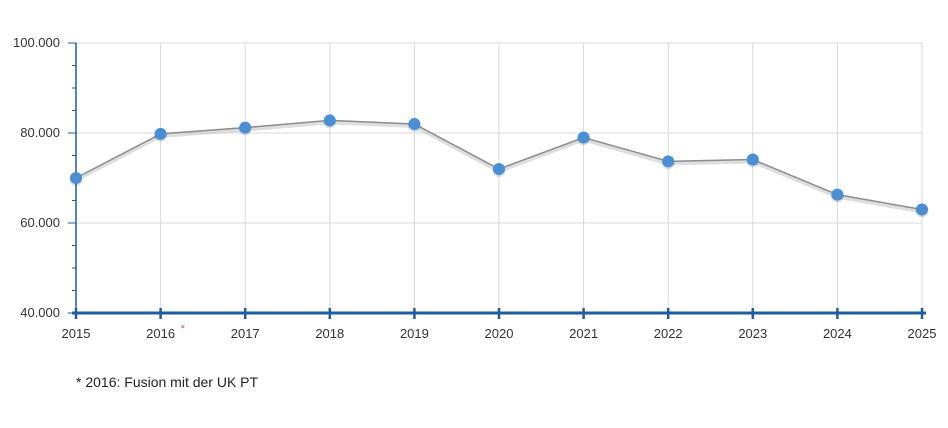 The width and height of the screenshot is (948, 428). I want to click on x-tick-label: 2021, so click(583, 333).